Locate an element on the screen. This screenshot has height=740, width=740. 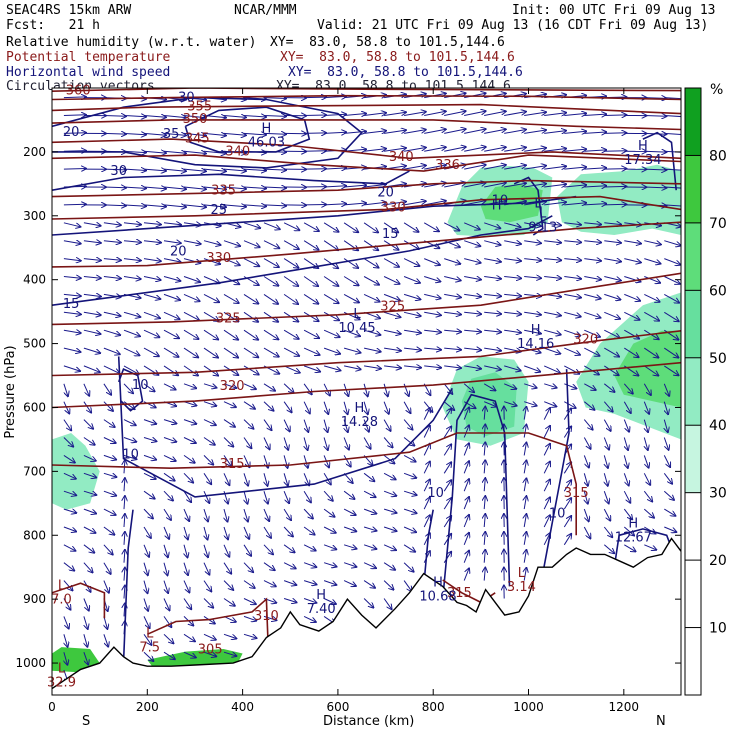
field-theta-xy: XY= 83.0, 58.8 to 101.5,144.6 is located at coordinates (397, 57).